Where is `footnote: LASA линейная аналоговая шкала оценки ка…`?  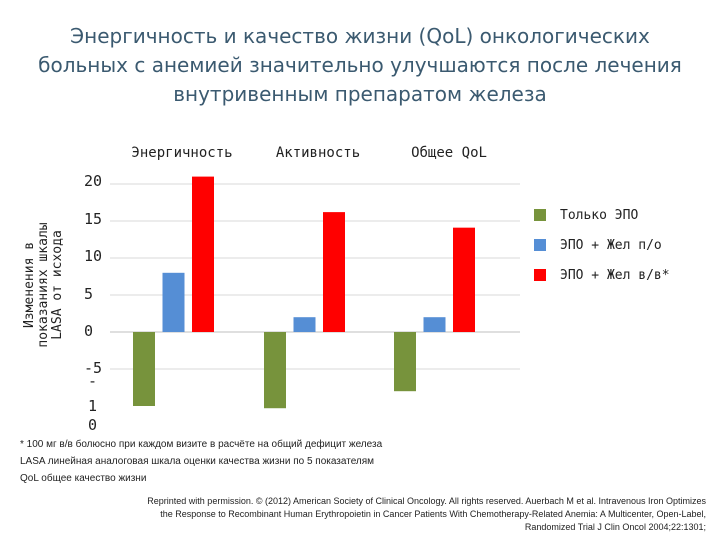
footnote: LASA линейная аналоговая шкала оценки ка… is located at coordinates (197, 461).